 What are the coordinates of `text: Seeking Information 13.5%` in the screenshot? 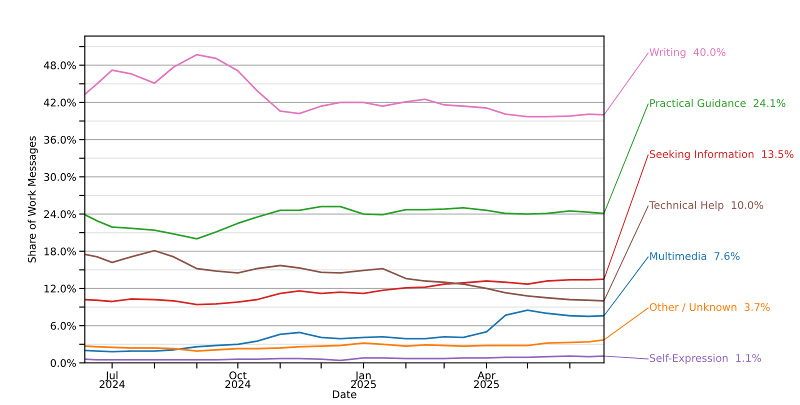 It's located at (722, 155).